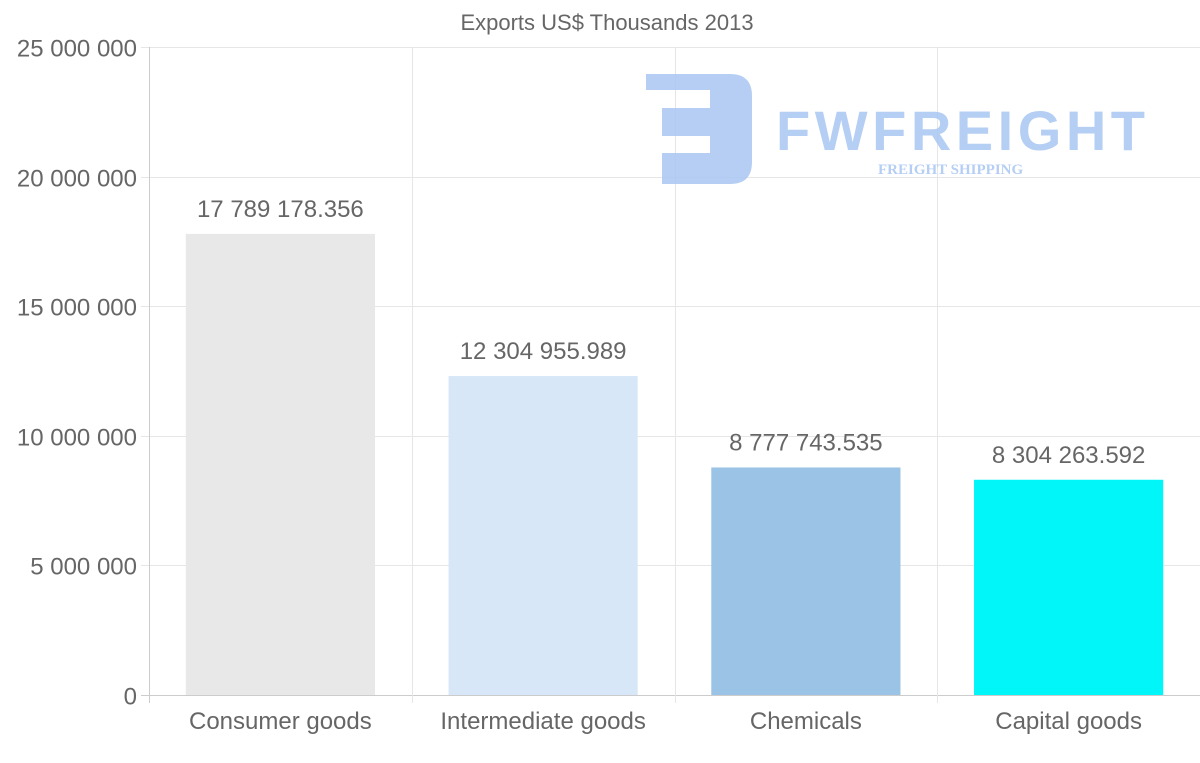  What do you see at coordinates (950, 170) in the screenshot?
I see `watermark-tagline: FREIGHT SHIPPING` at bounding box center [950, 170].